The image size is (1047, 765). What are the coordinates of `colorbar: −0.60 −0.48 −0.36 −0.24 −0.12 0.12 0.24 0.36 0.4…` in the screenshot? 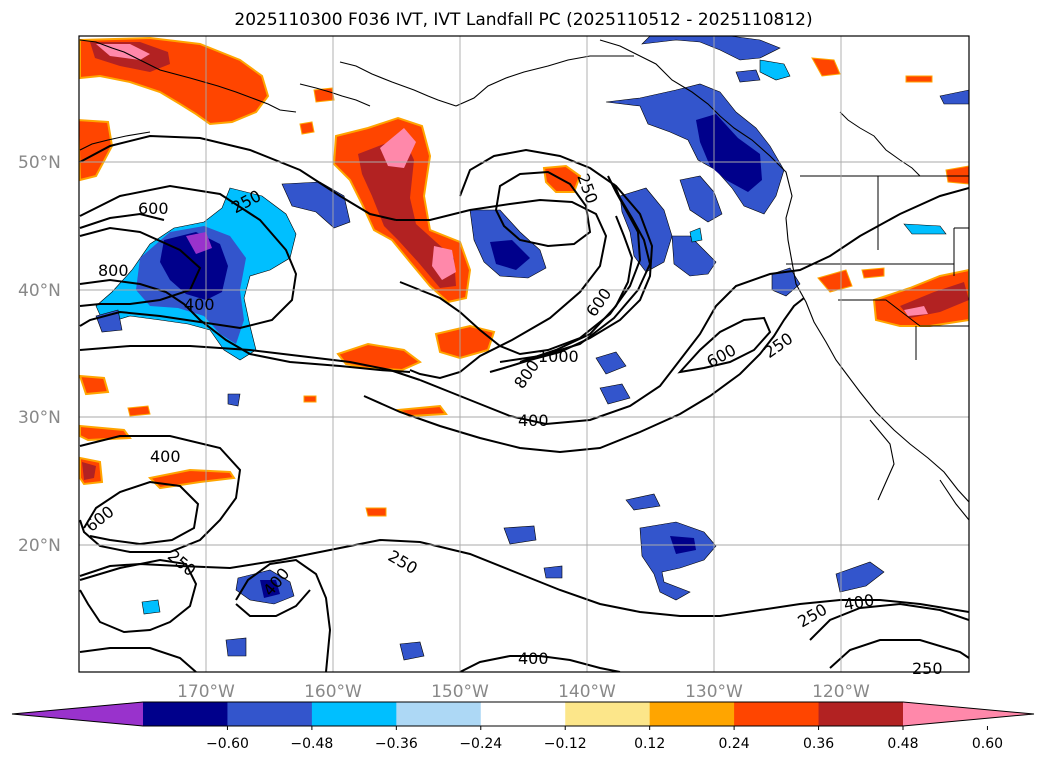 It's located at (523, 726).